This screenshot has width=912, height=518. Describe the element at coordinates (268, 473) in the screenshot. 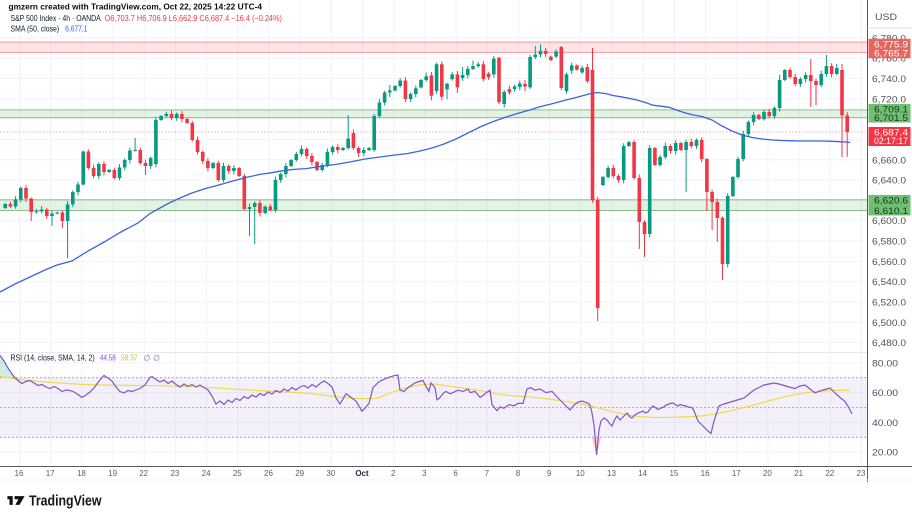

I see `svg-text: 26` at that location.